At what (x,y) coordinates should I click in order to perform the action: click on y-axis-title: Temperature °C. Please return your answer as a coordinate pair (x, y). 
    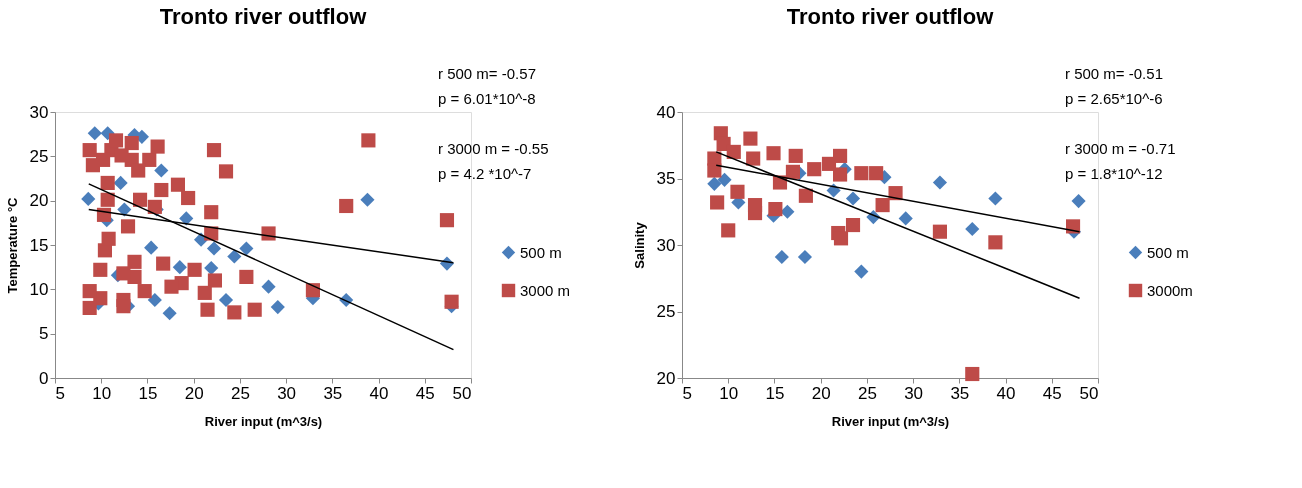
    Looking at the image, I should click on (12, 245).